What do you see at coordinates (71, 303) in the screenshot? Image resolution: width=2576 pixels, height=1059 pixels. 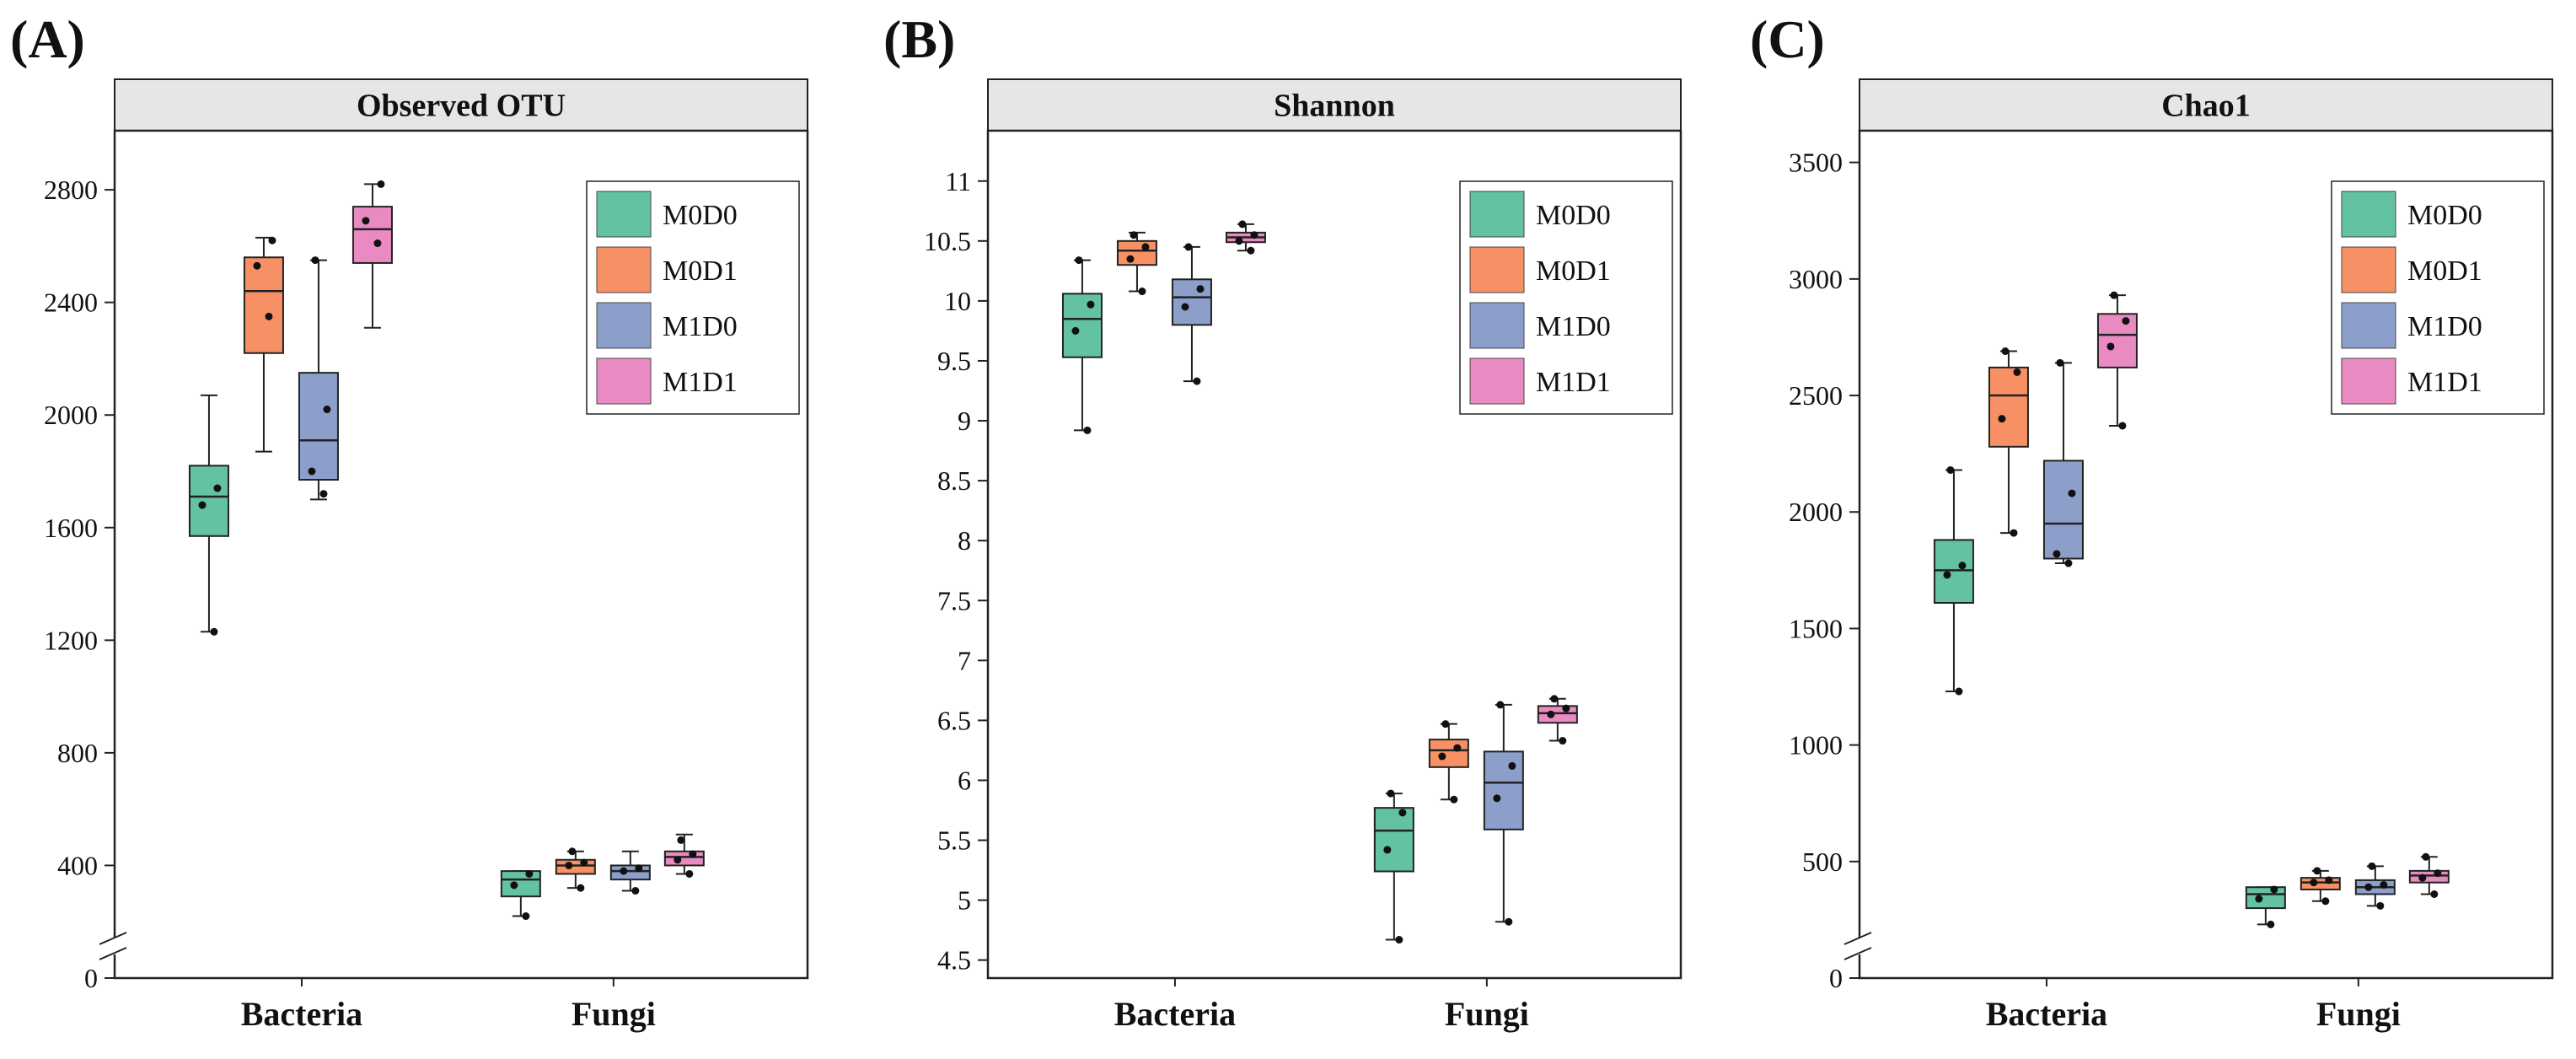 I see `y-tick-label: 2400` at bounding box center [71, 303].